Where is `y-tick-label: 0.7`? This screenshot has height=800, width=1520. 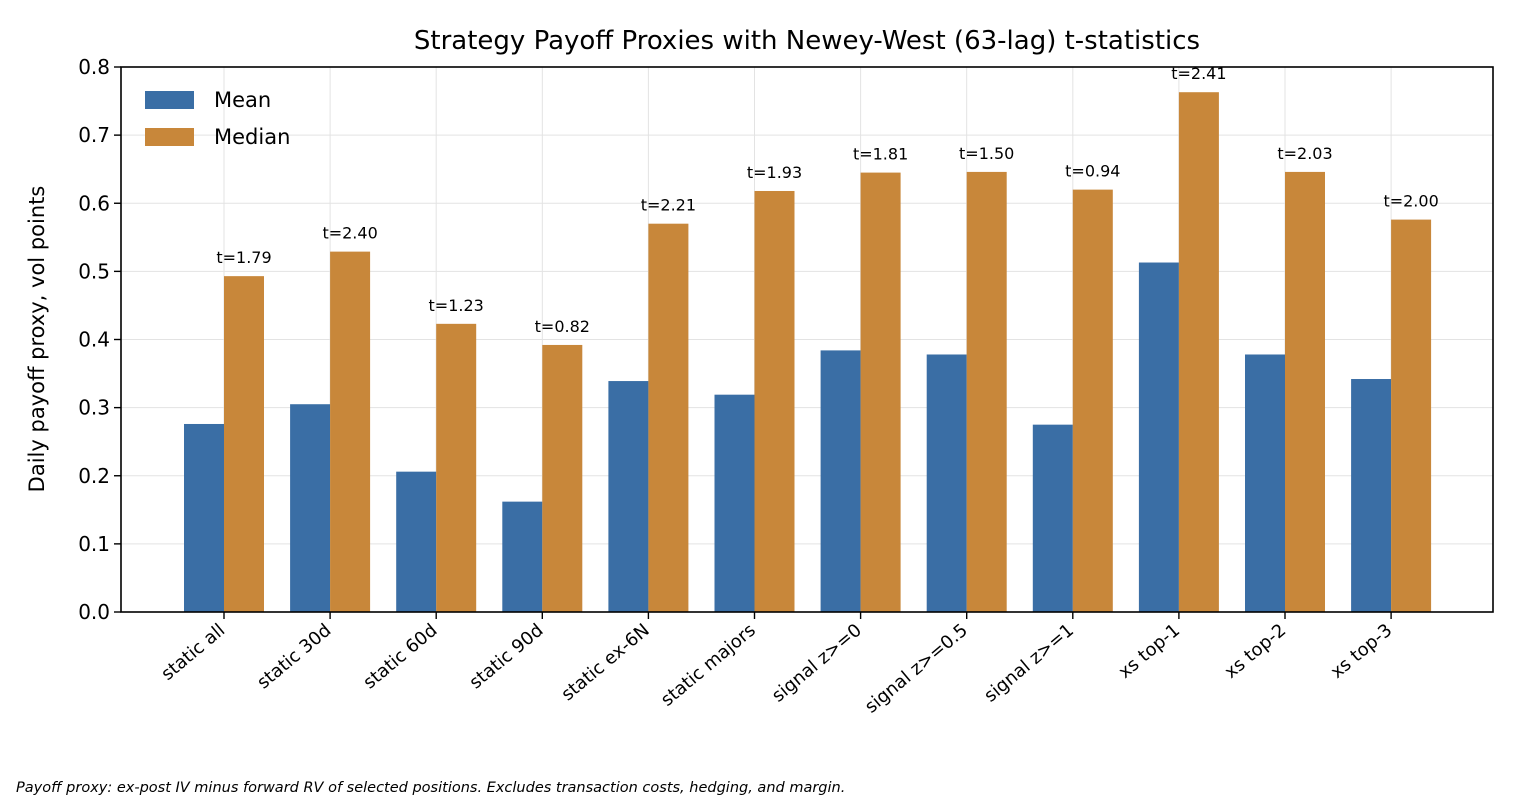
y-tick-label: 0.7 is located at coordinates (94, 135).